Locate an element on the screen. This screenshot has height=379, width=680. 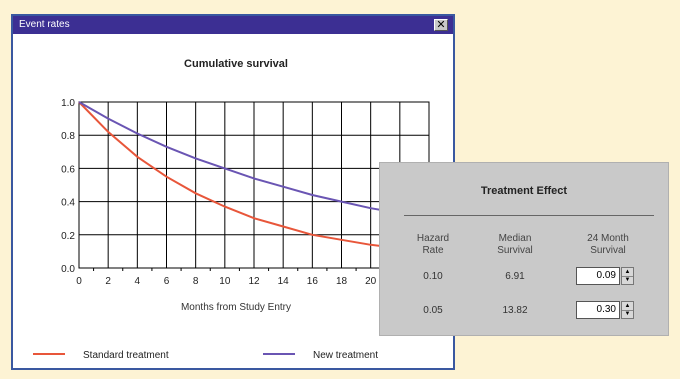
col-header-line: Median is located at coordinates (515, 238).